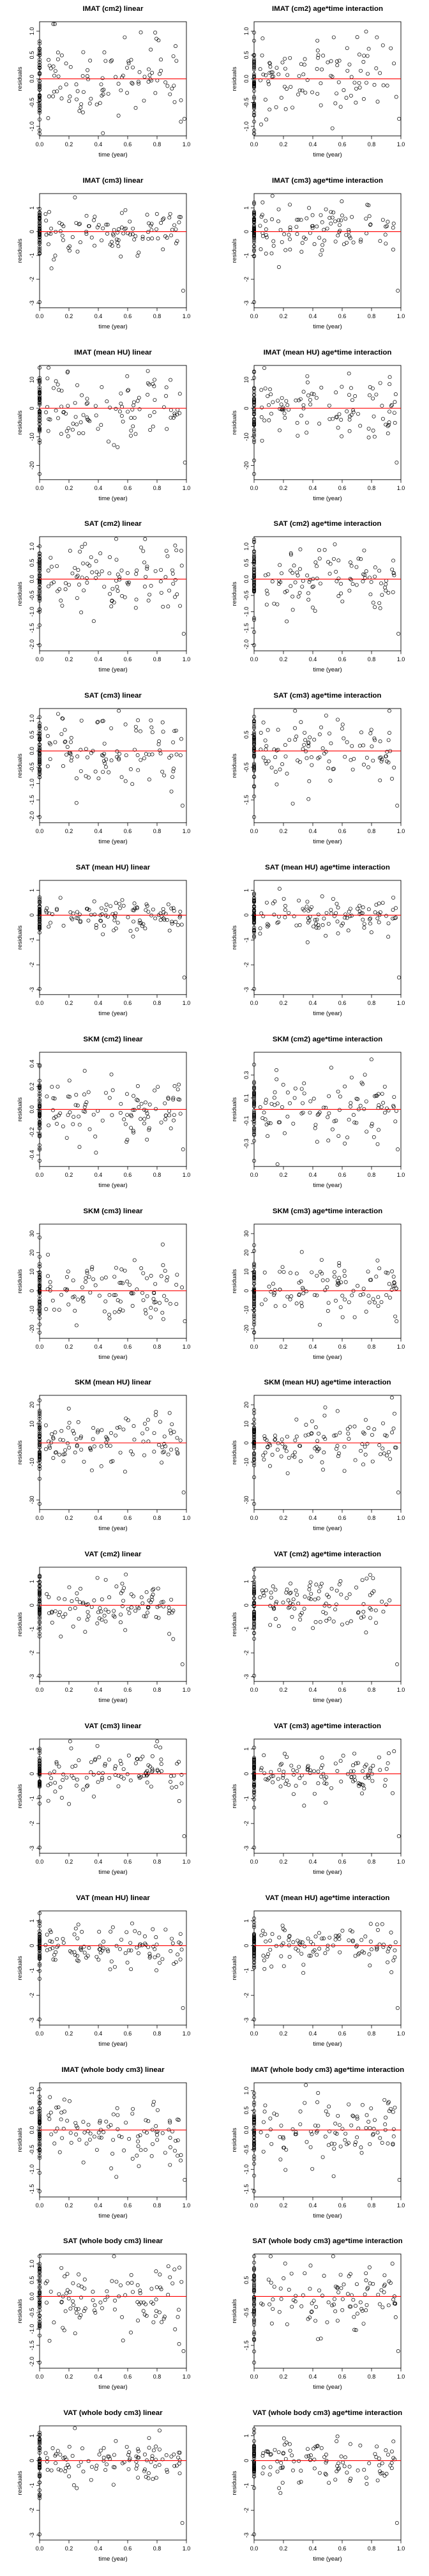 The height and width of the screenshot is (2576, 429). Describe the element at coordinates (32, 580) in the screenshot. I see `y-tick-label: 0.0` at that location.